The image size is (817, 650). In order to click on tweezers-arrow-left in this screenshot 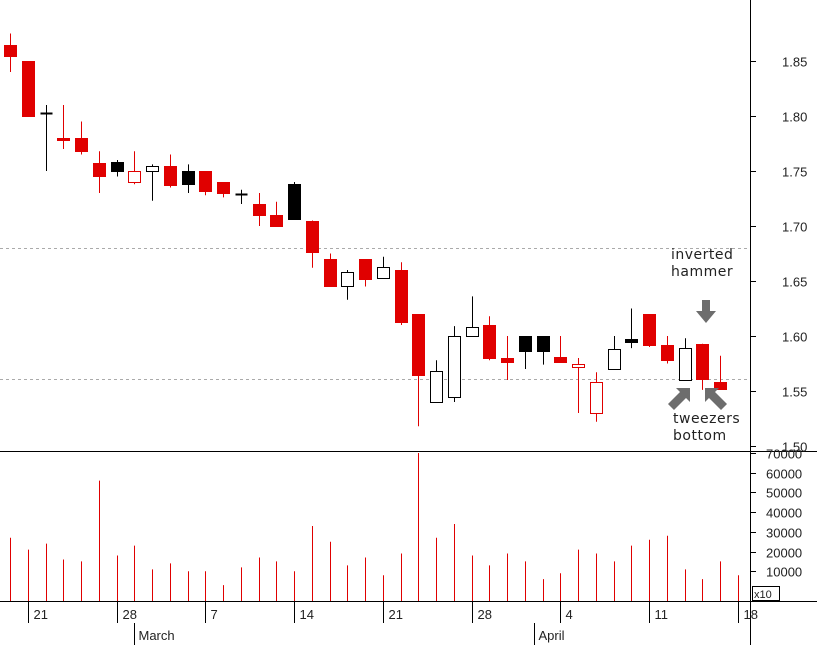, I will do `click(679, 399)`.